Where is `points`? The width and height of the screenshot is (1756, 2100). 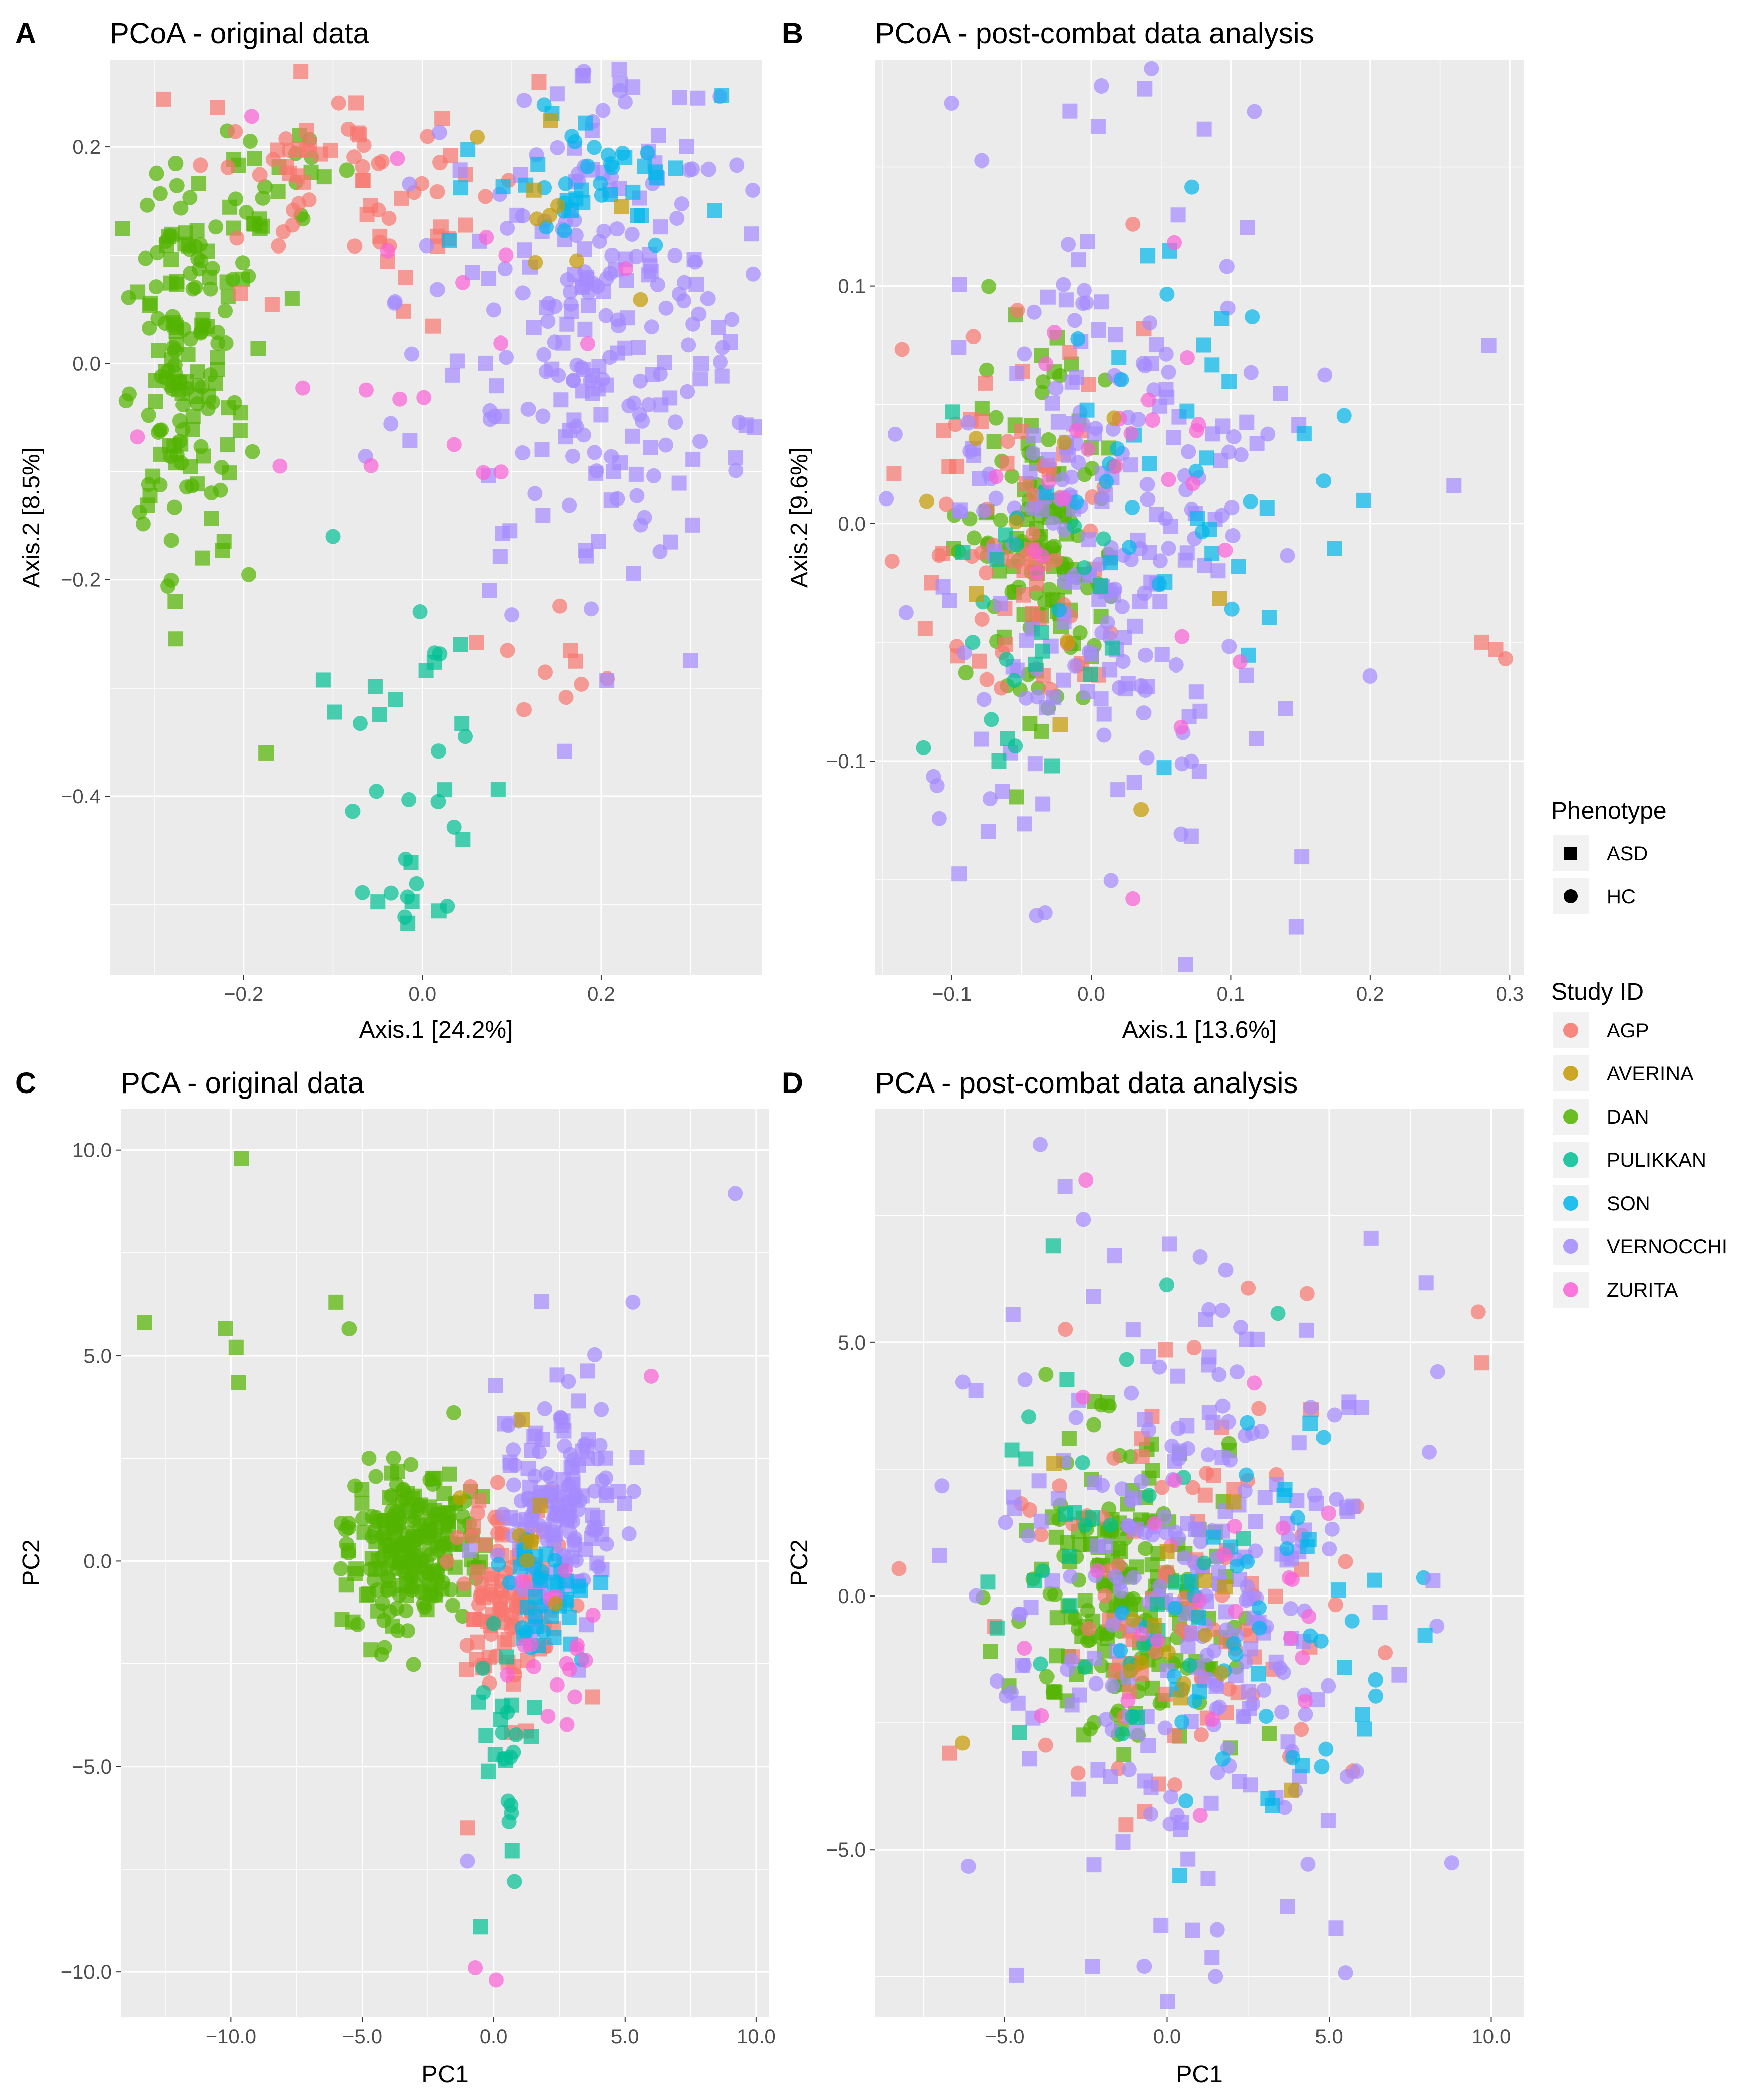 points is located at coordinates (440, 1569).